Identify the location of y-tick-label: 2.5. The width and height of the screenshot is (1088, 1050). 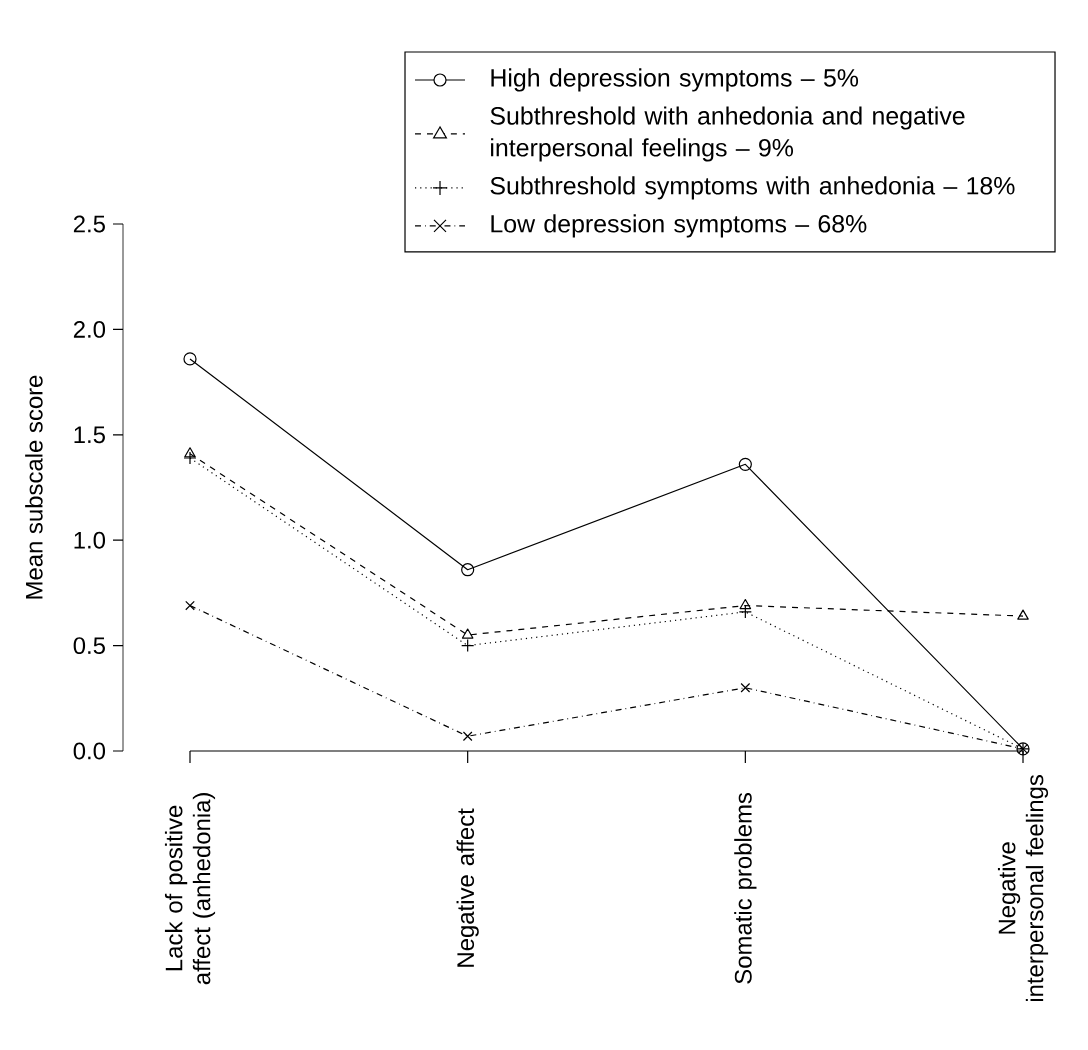
(89, 224).